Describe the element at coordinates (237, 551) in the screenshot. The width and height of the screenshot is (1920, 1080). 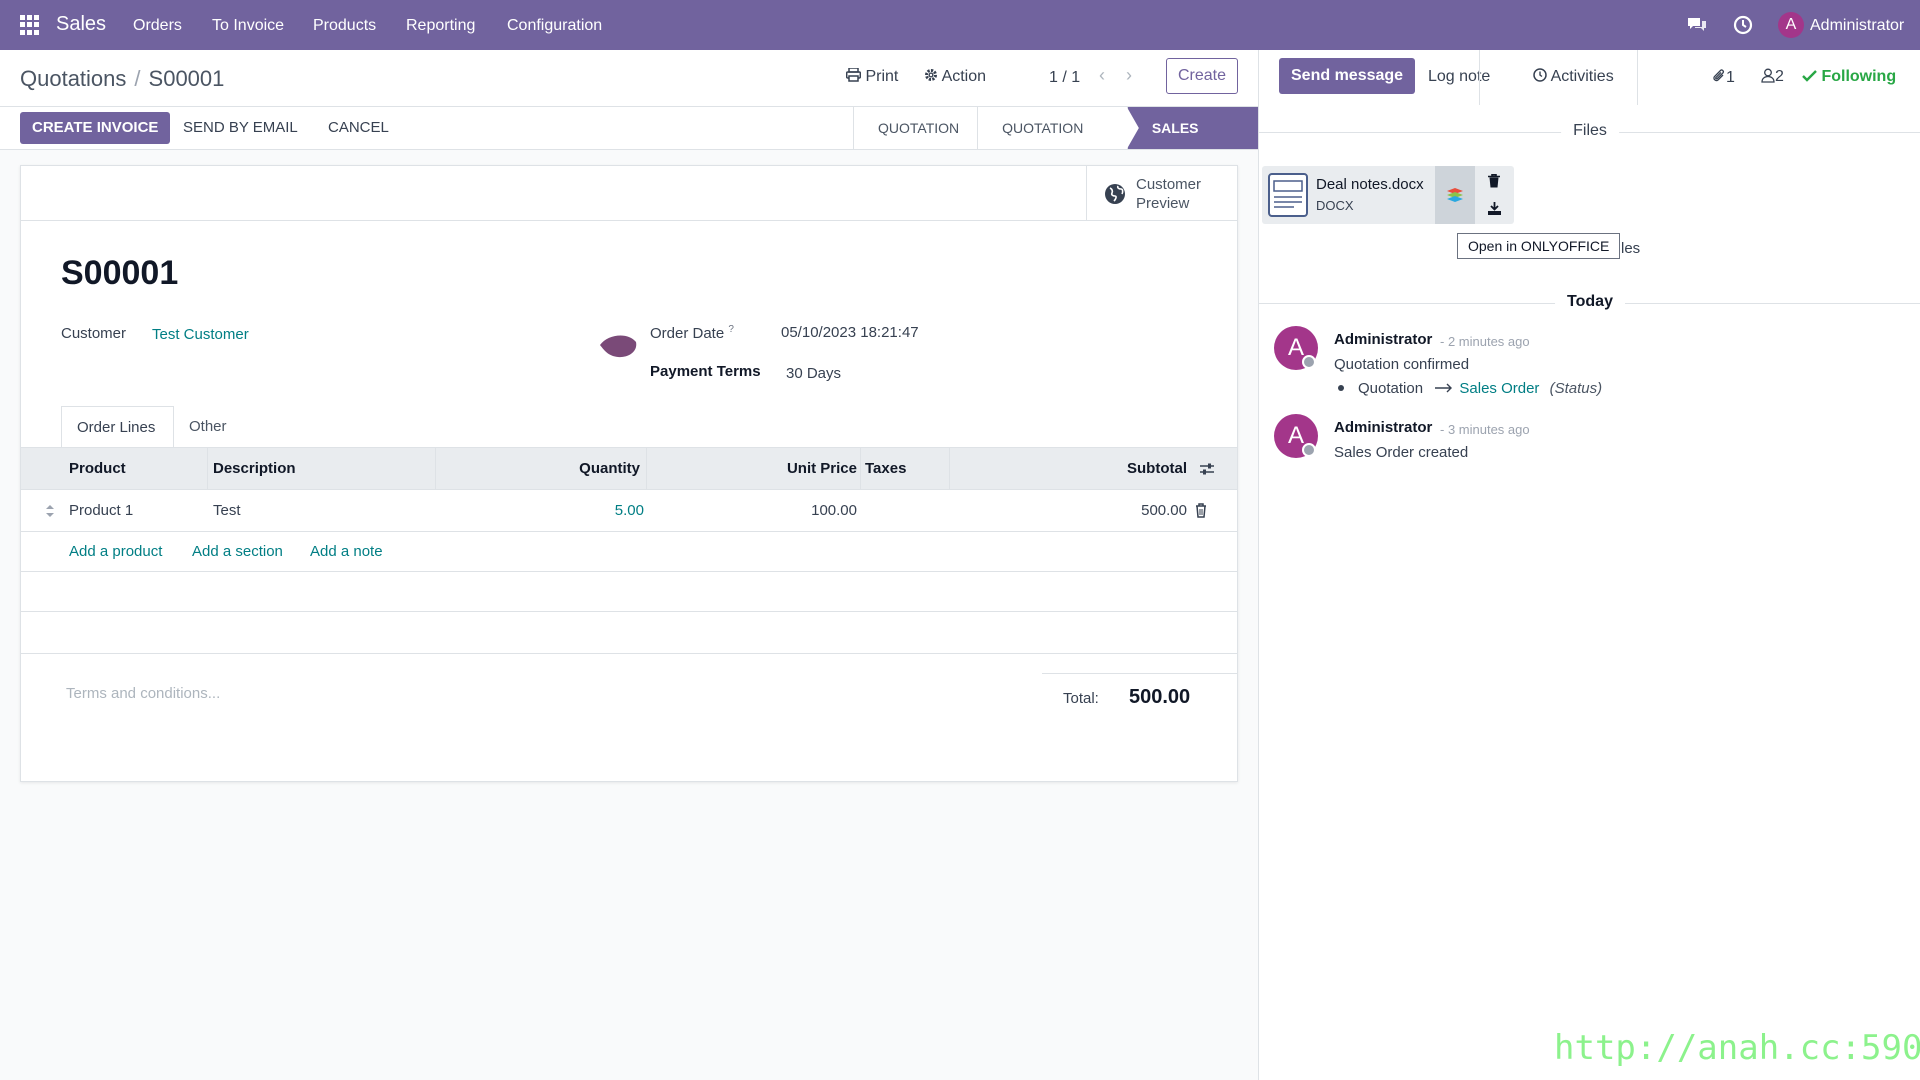
I see `add-section-link: Add a section` at that location.